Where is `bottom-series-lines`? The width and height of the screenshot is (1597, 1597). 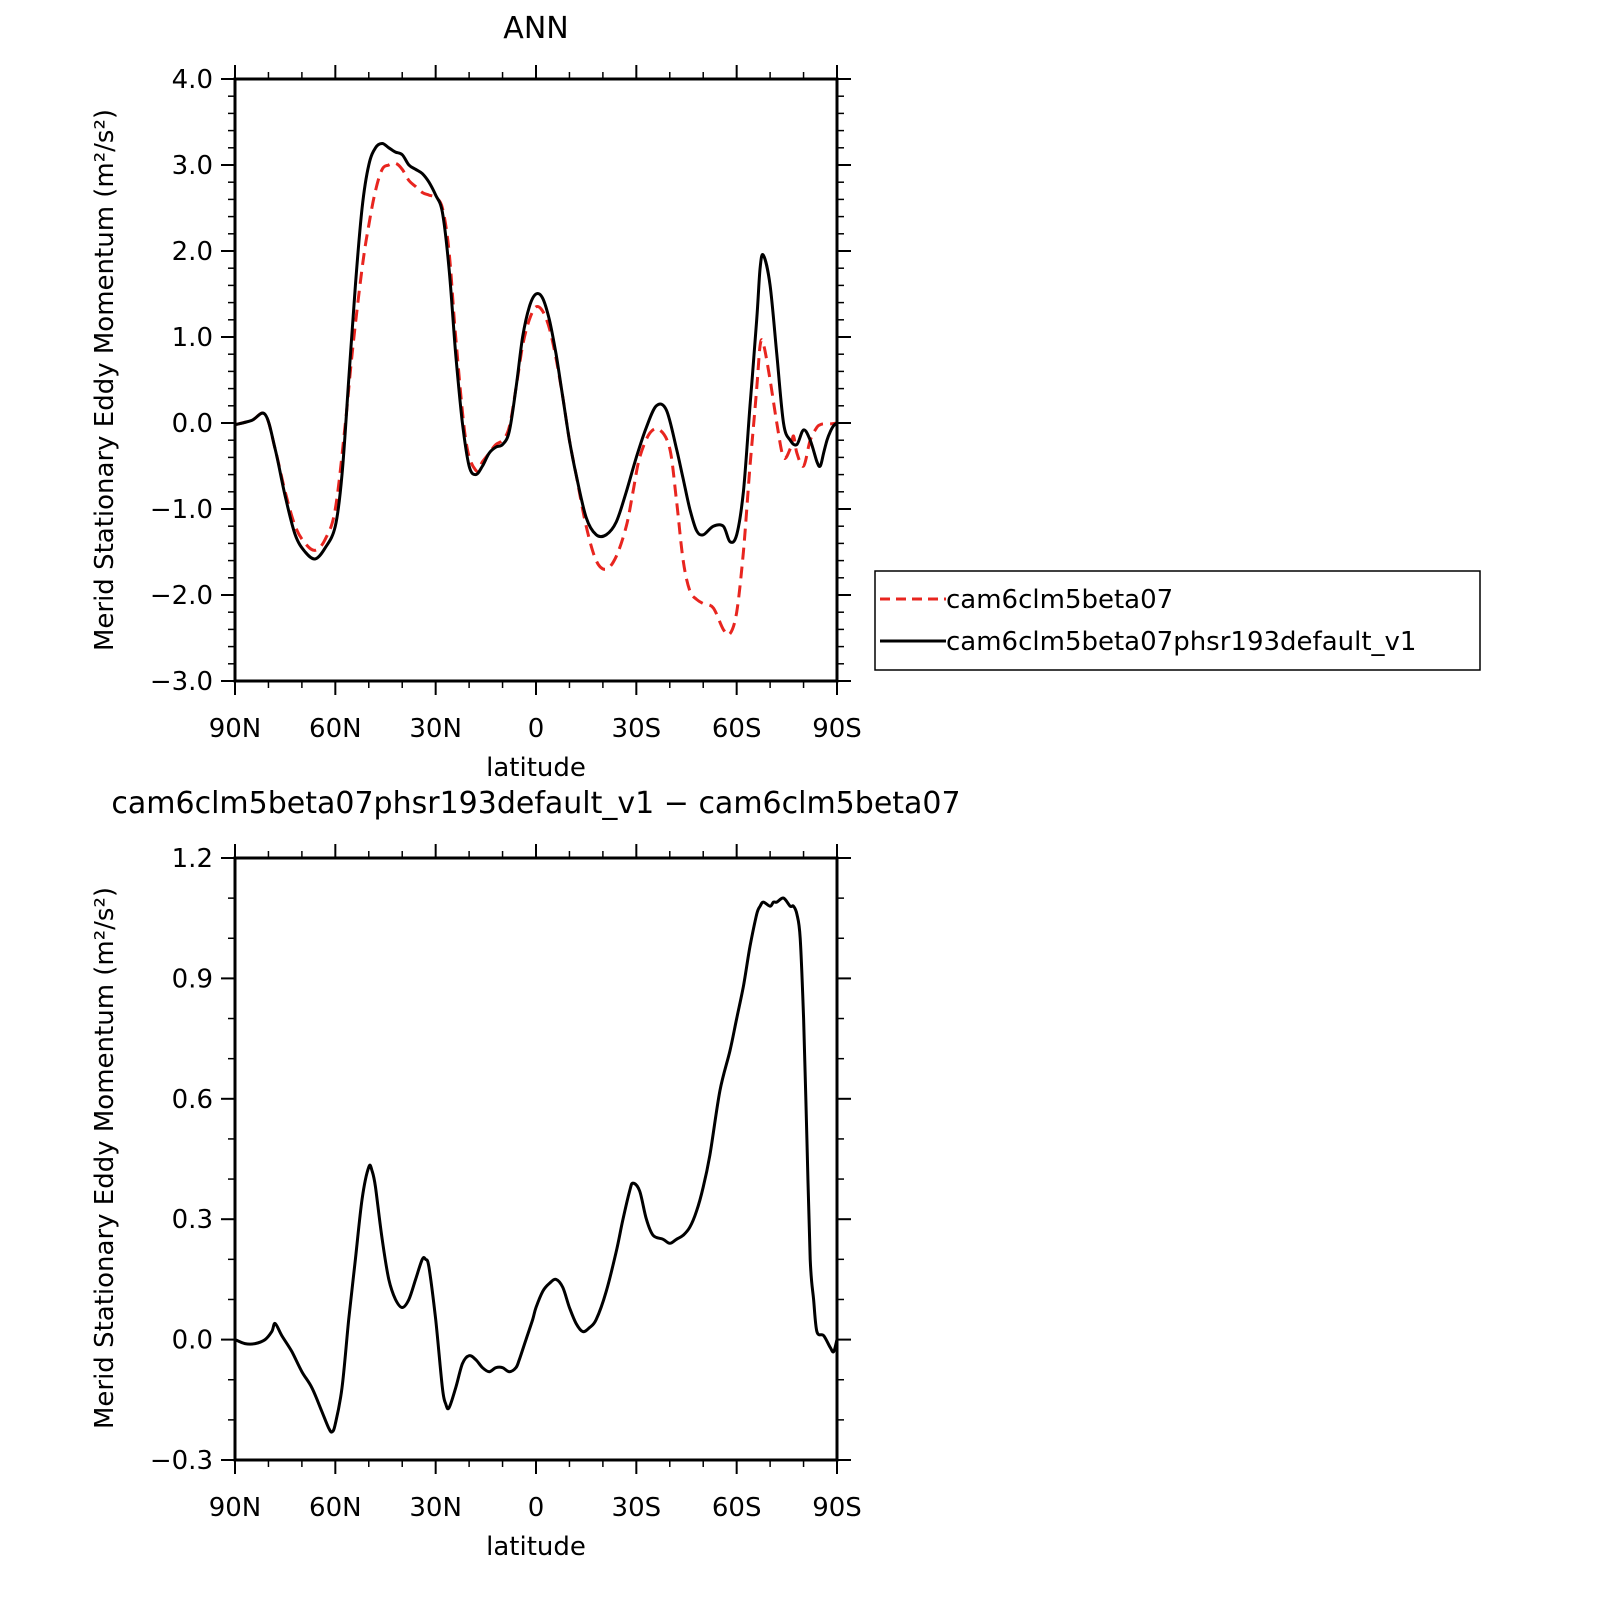
bottom-series-lines is located at coordinates (536, 1165).